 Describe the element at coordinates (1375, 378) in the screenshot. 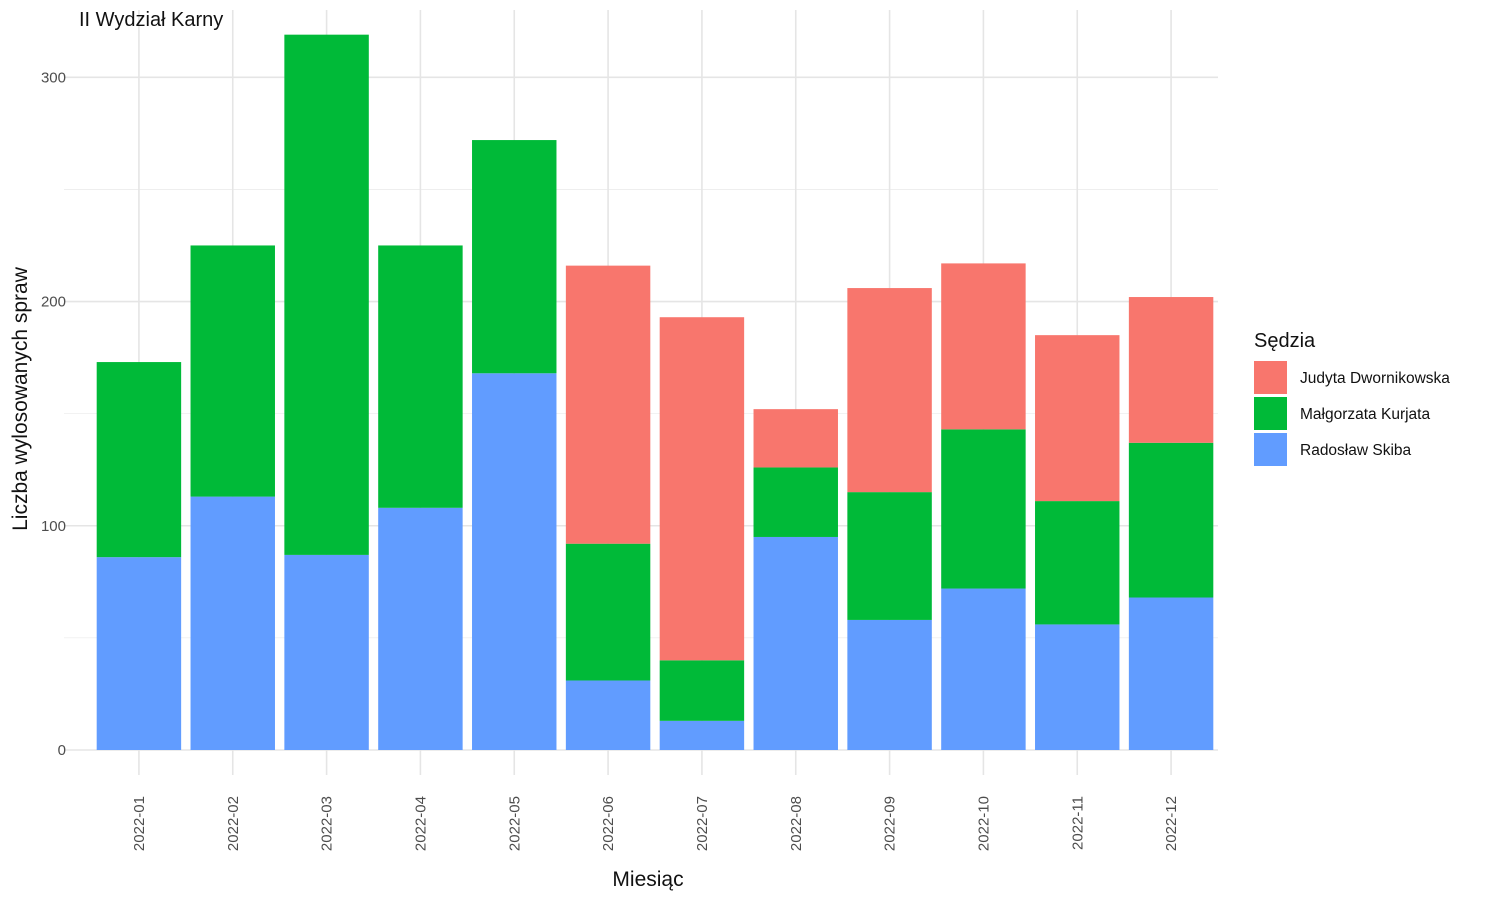

I see `legend-label: Judyta Dwornikowska` at that location.